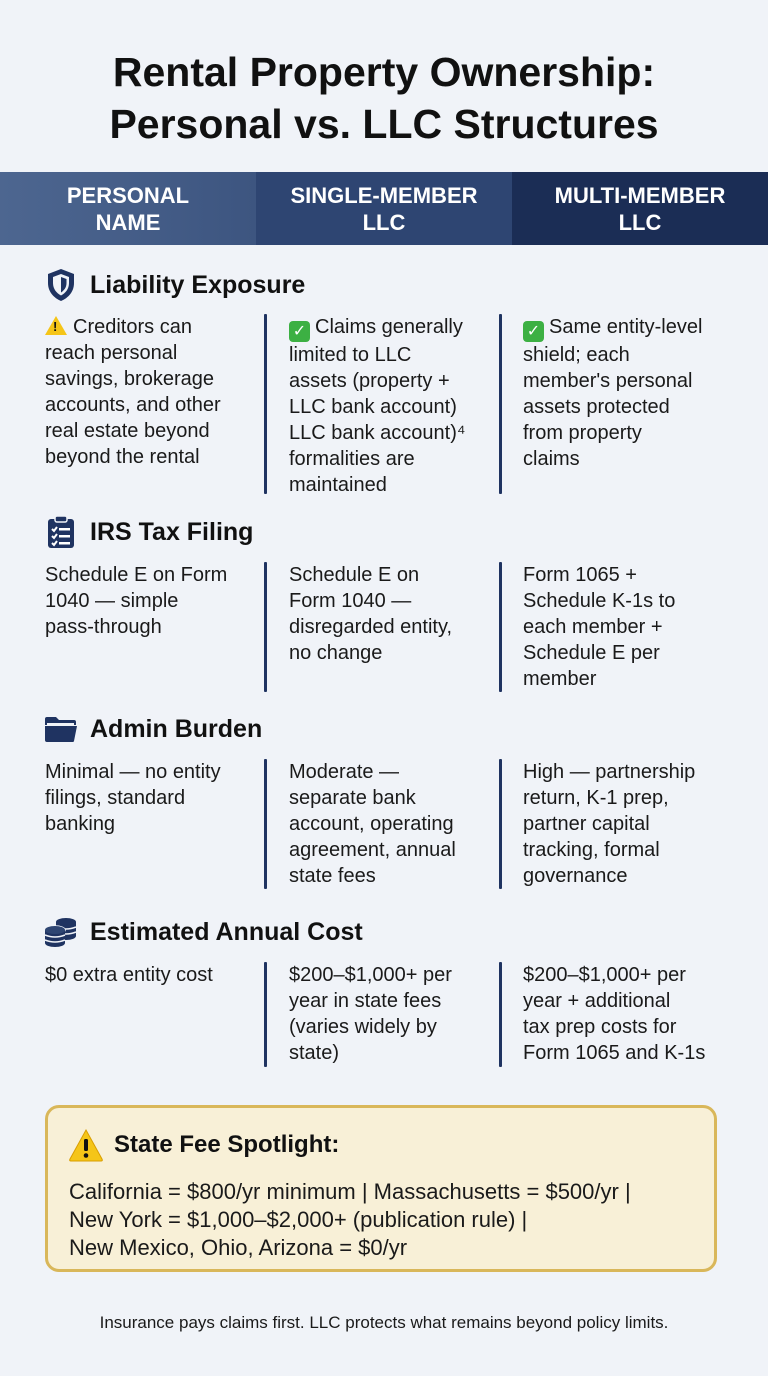  Describe the element at coordinates (61, 932) in the screenshot. I see `coins-icon` at that location.